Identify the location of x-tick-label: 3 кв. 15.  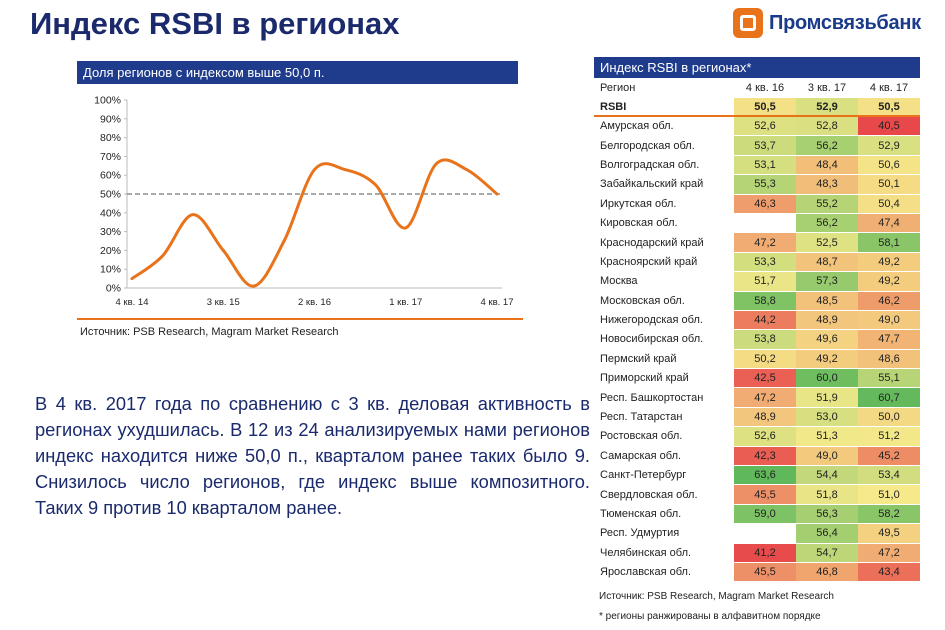
(223, 302).